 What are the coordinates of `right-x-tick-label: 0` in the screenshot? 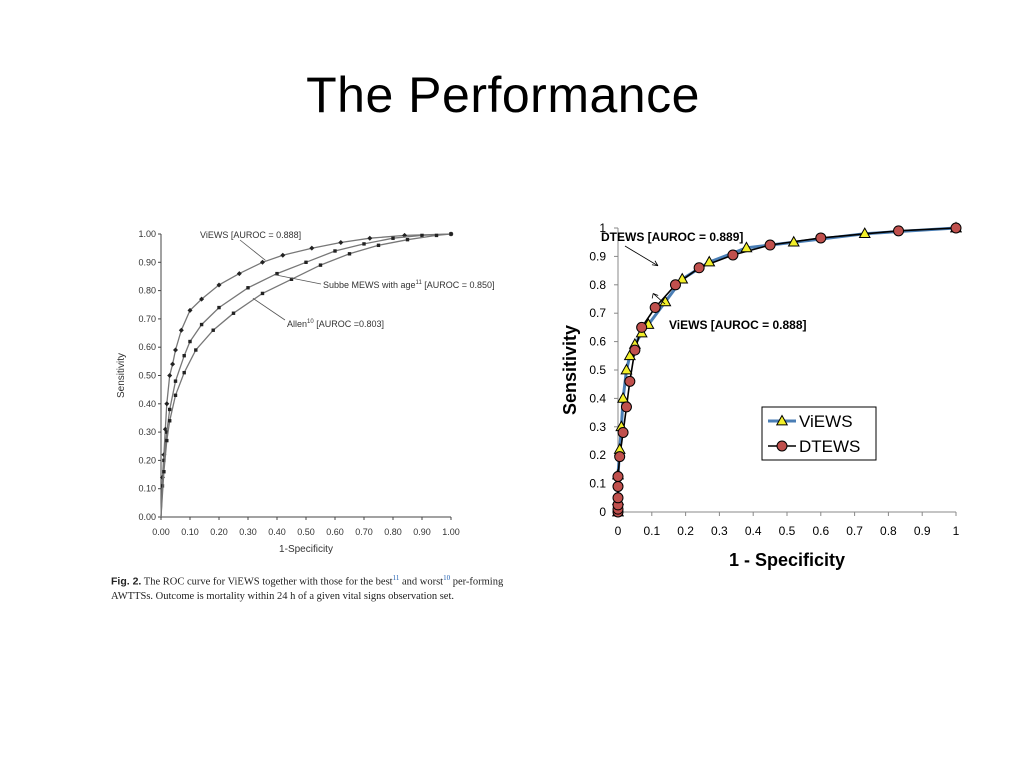 It's located at (618, 531).